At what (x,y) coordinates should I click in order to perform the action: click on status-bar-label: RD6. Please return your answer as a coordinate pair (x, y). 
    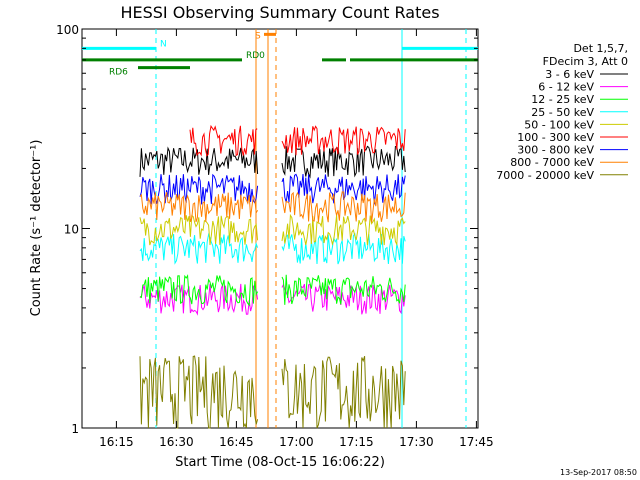
    Looking at the image, I should click on (118, 73).